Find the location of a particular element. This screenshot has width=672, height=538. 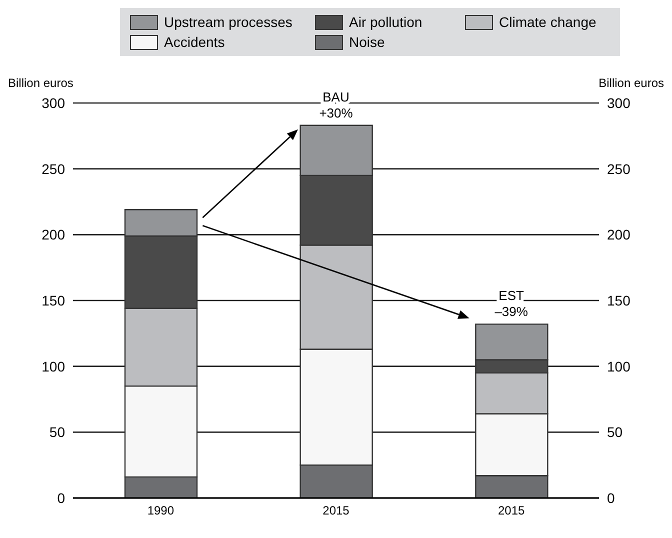

y-tick-label: 200 is located at coordinates (54, 234).